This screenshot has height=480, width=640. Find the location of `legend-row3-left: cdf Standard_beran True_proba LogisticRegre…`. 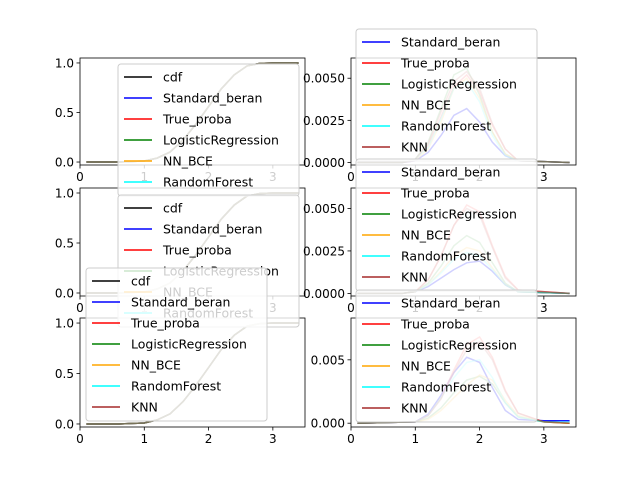

legend-row3-left: cdf Standard_beran True_proba LogisticRegre… is located at coordinates (176, 344).